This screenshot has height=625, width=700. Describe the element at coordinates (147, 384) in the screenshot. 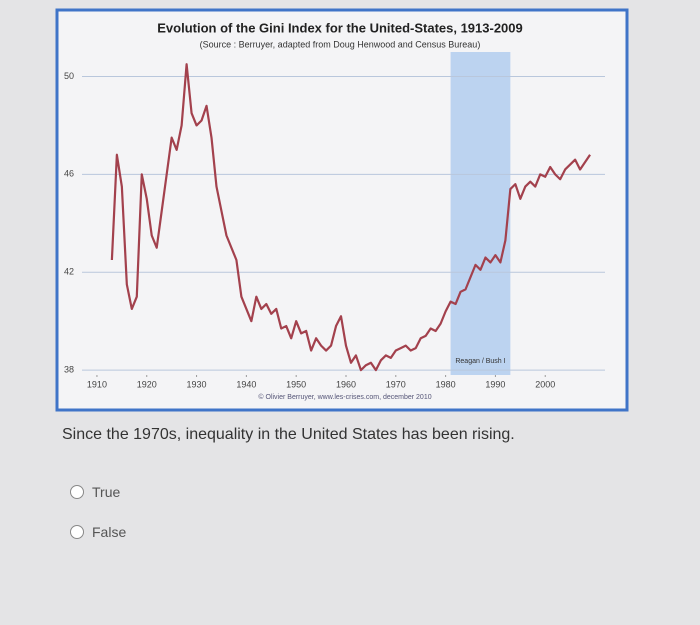

I see `x-tick-label: 1920` at that location.